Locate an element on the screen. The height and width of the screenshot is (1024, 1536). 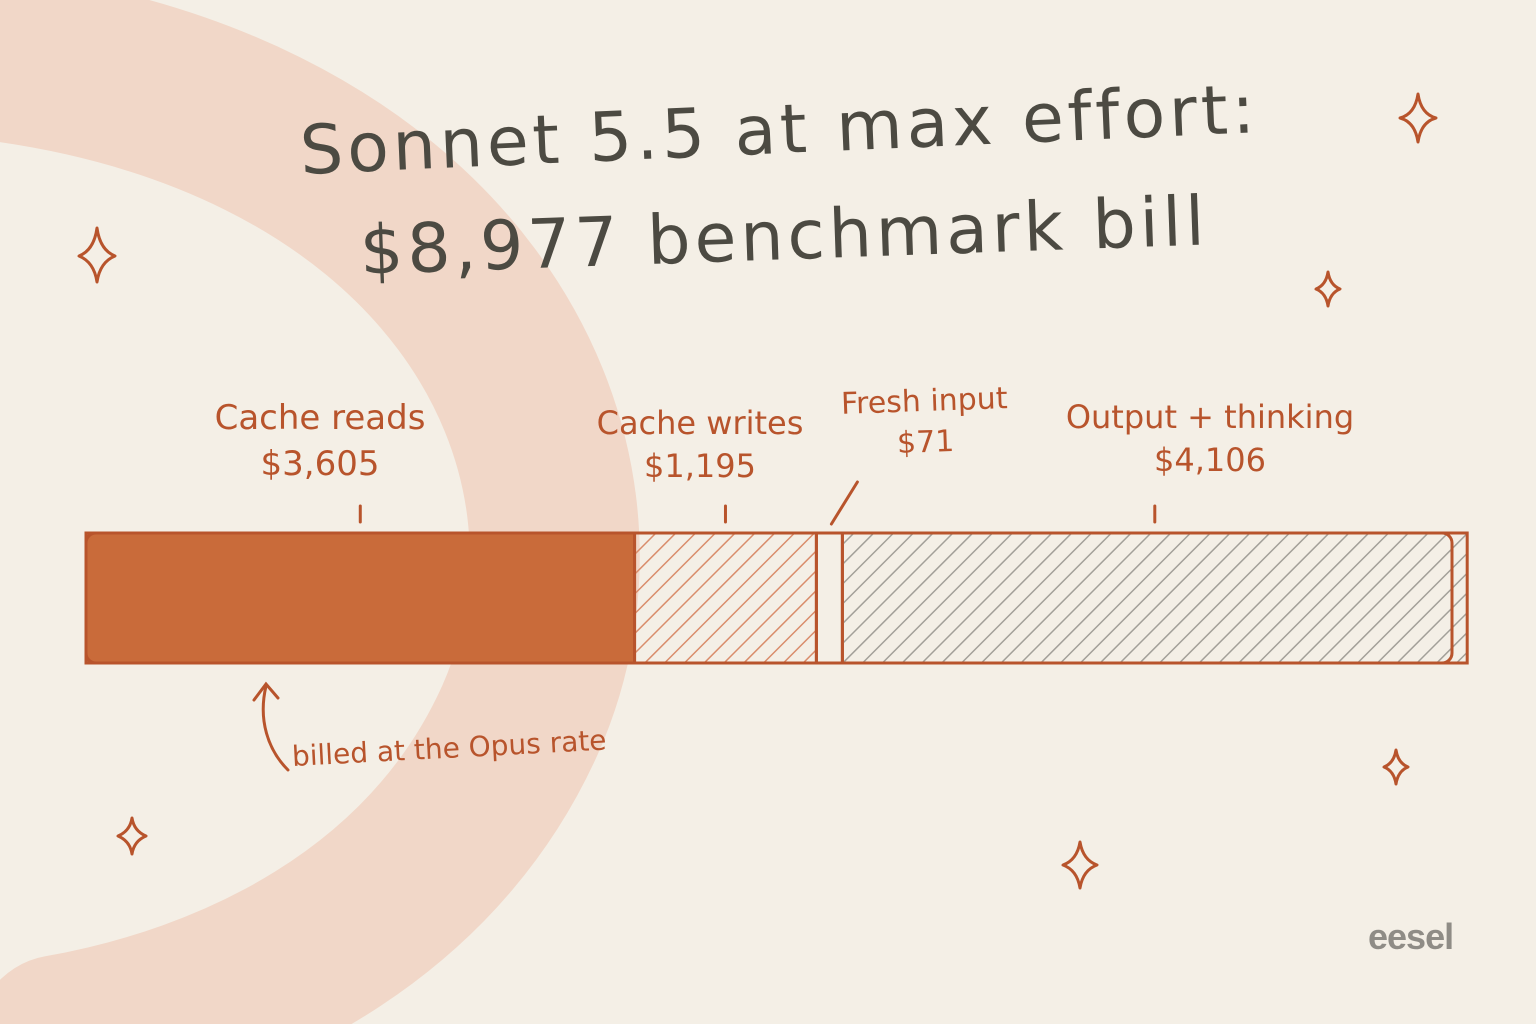
segment-label-cache-writes: Cache writes $1,195 is located at coordinates (700, 445).